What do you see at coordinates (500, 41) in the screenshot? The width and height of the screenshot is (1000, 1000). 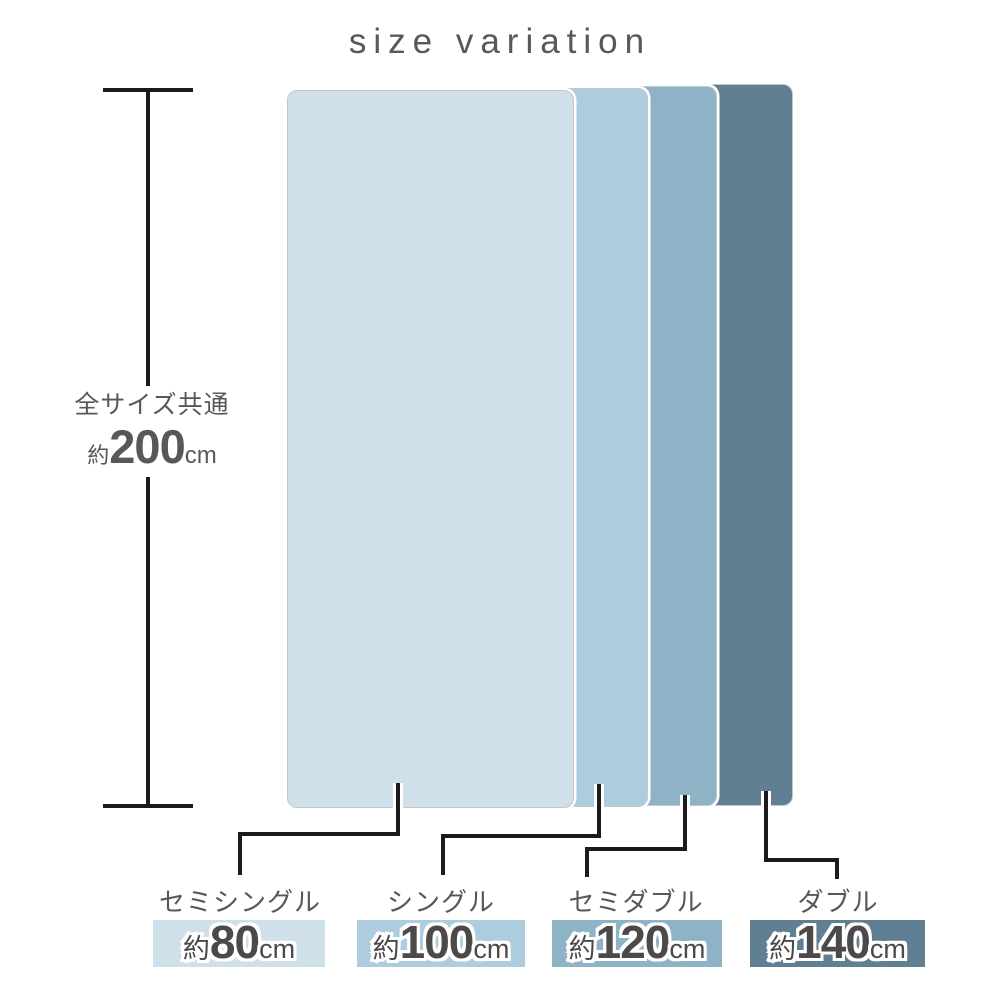 I see `page-title: size variation` at bounding box center [500, 41].